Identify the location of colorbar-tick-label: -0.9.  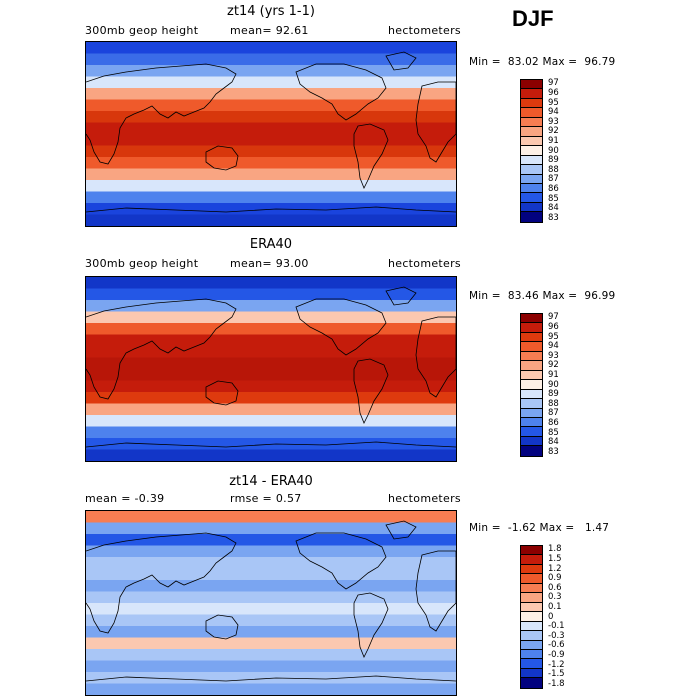
(556, 654).